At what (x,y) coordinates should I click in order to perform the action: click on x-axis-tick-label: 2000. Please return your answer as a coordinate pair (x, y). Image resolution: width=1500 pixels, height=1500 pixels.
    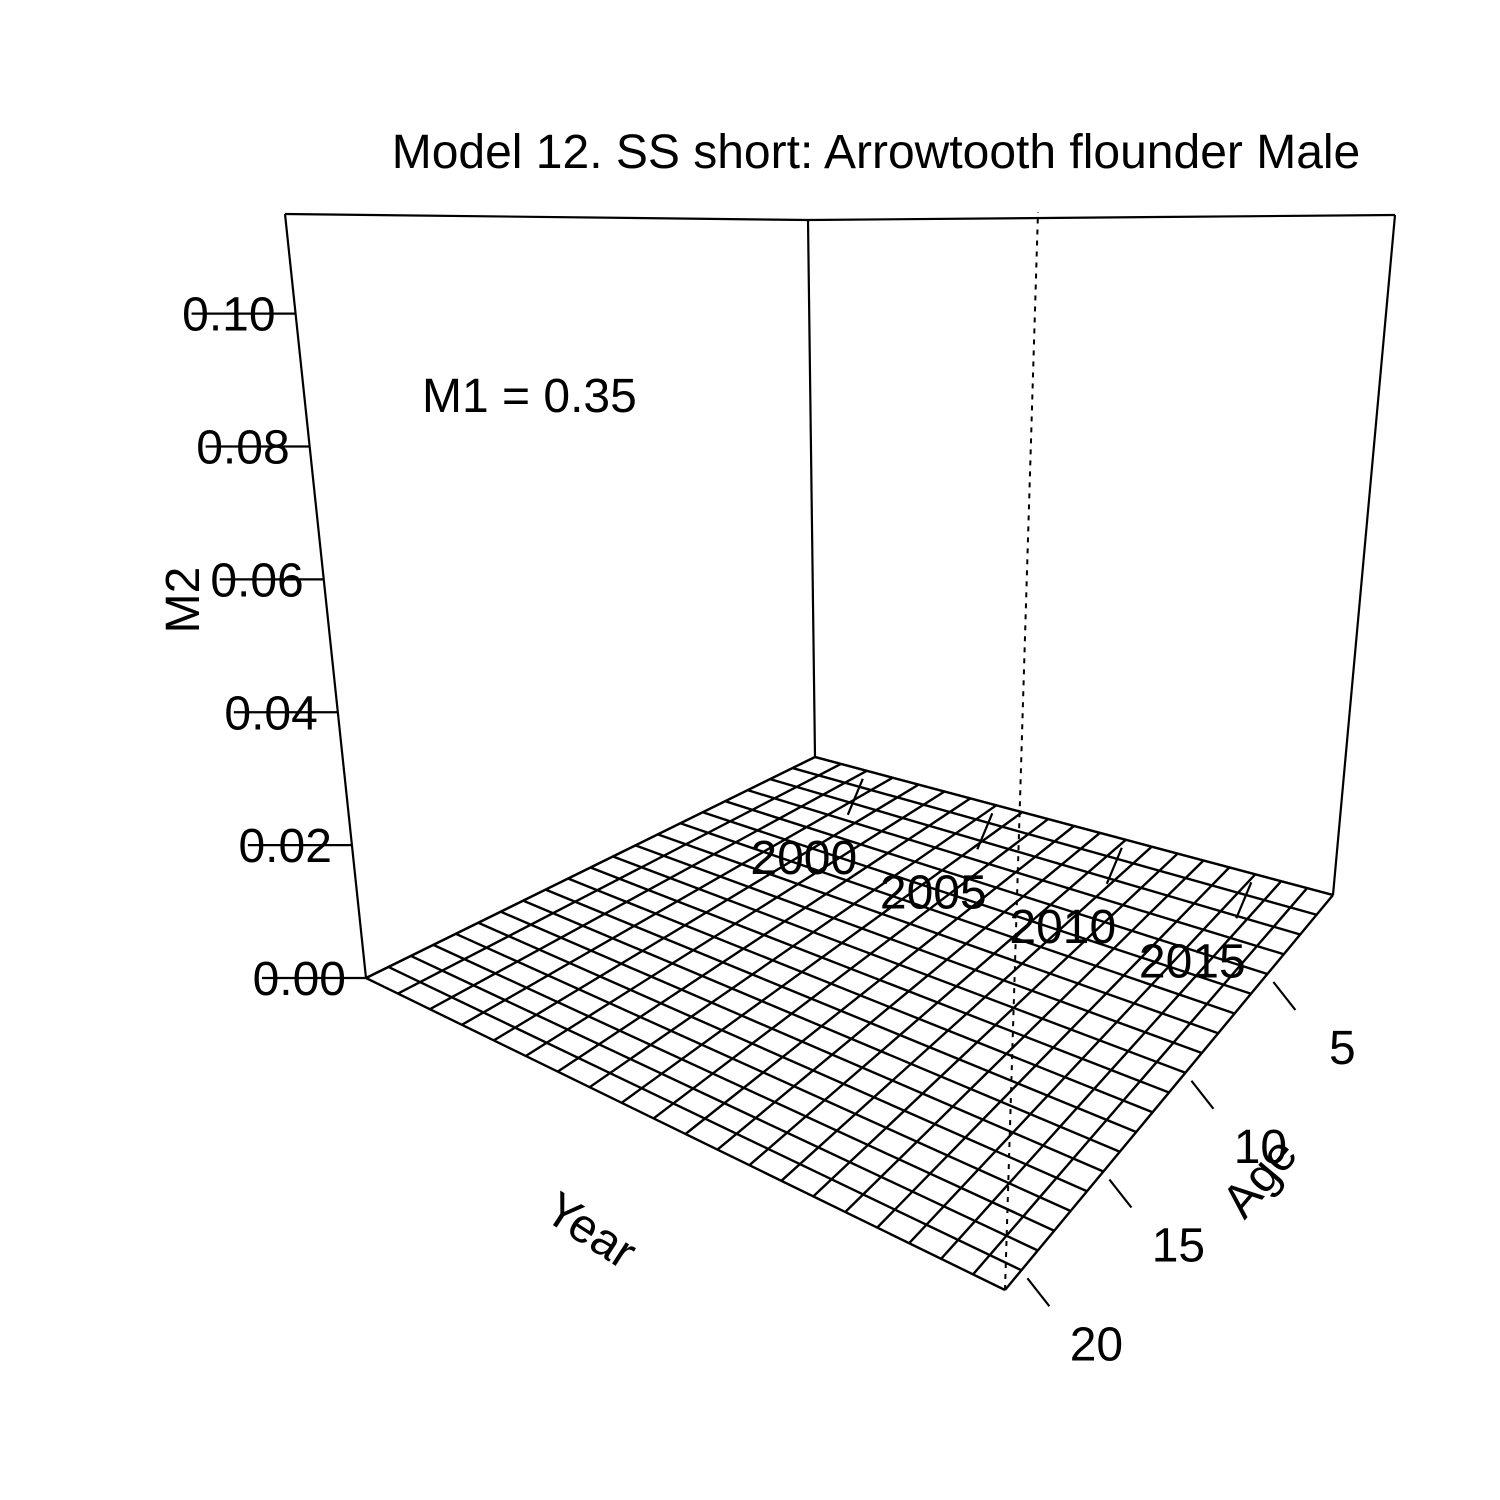
    Looking at the image, I should click on (803, 858).